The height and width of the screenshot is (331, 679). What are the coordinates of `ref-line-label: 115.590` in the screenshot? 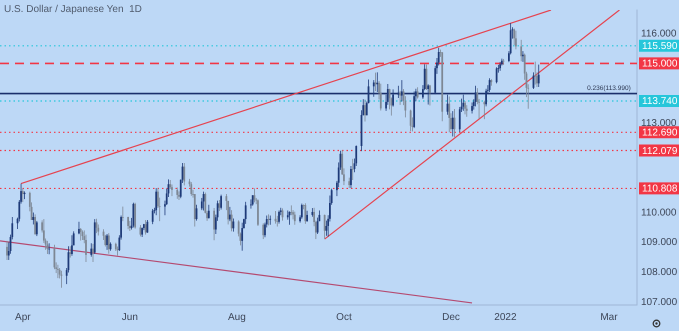 It's located at (660, 46).